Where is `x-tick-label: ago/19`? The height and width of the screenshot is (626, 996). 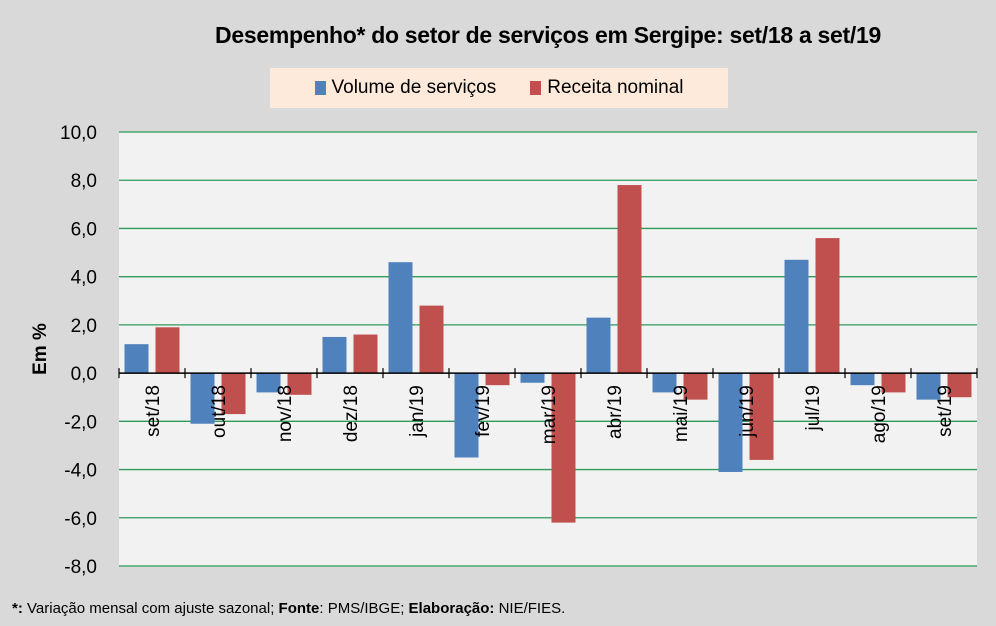
x-tick-label: ago/19 is located at coordinates (879, 414).